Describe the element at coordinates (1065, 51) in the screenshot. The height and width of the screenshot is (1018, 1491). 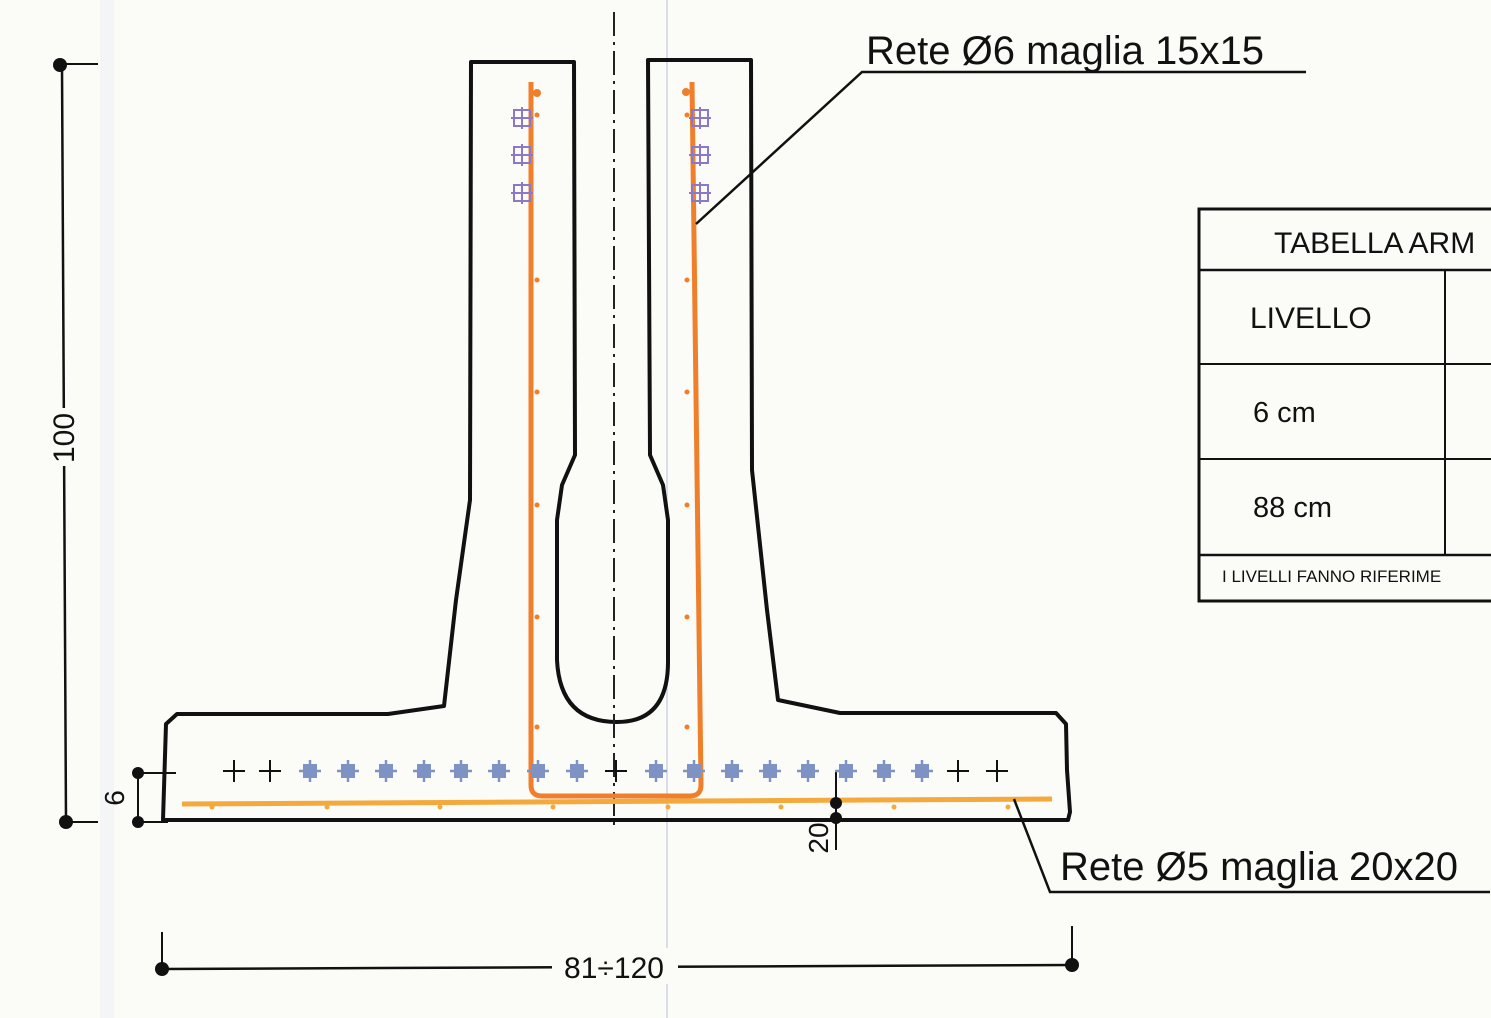
I see `top-mesh-label: Rete Ø6 maglia 15x15` at that location.